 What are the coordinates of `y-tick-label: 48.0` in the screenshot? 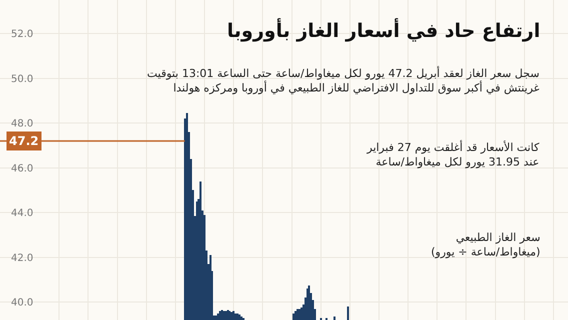 It's located at (22, 124).